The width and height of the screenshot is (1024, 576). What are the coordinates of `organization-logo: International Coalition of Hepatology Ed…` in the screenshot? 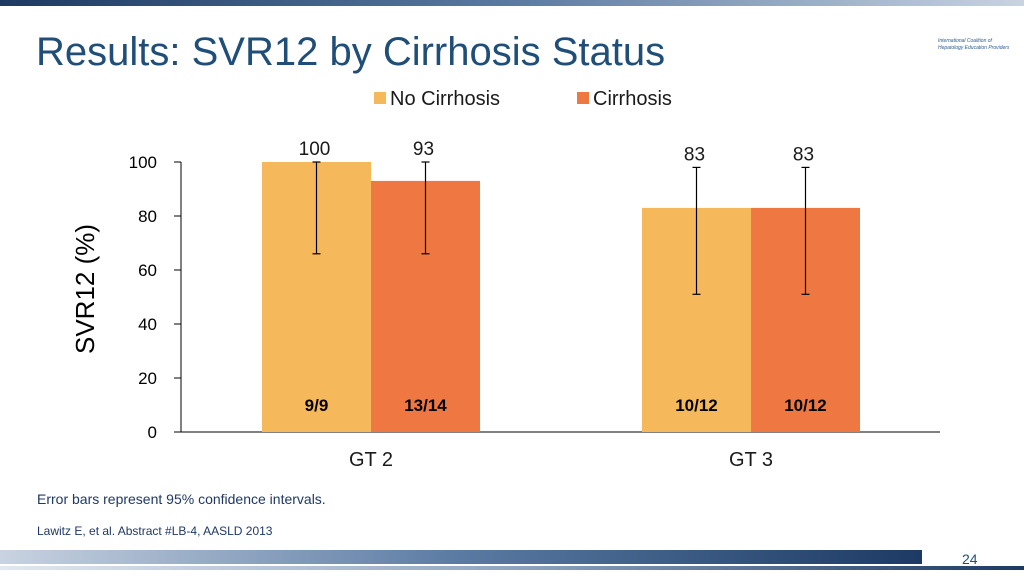 It's located at (974, 44).